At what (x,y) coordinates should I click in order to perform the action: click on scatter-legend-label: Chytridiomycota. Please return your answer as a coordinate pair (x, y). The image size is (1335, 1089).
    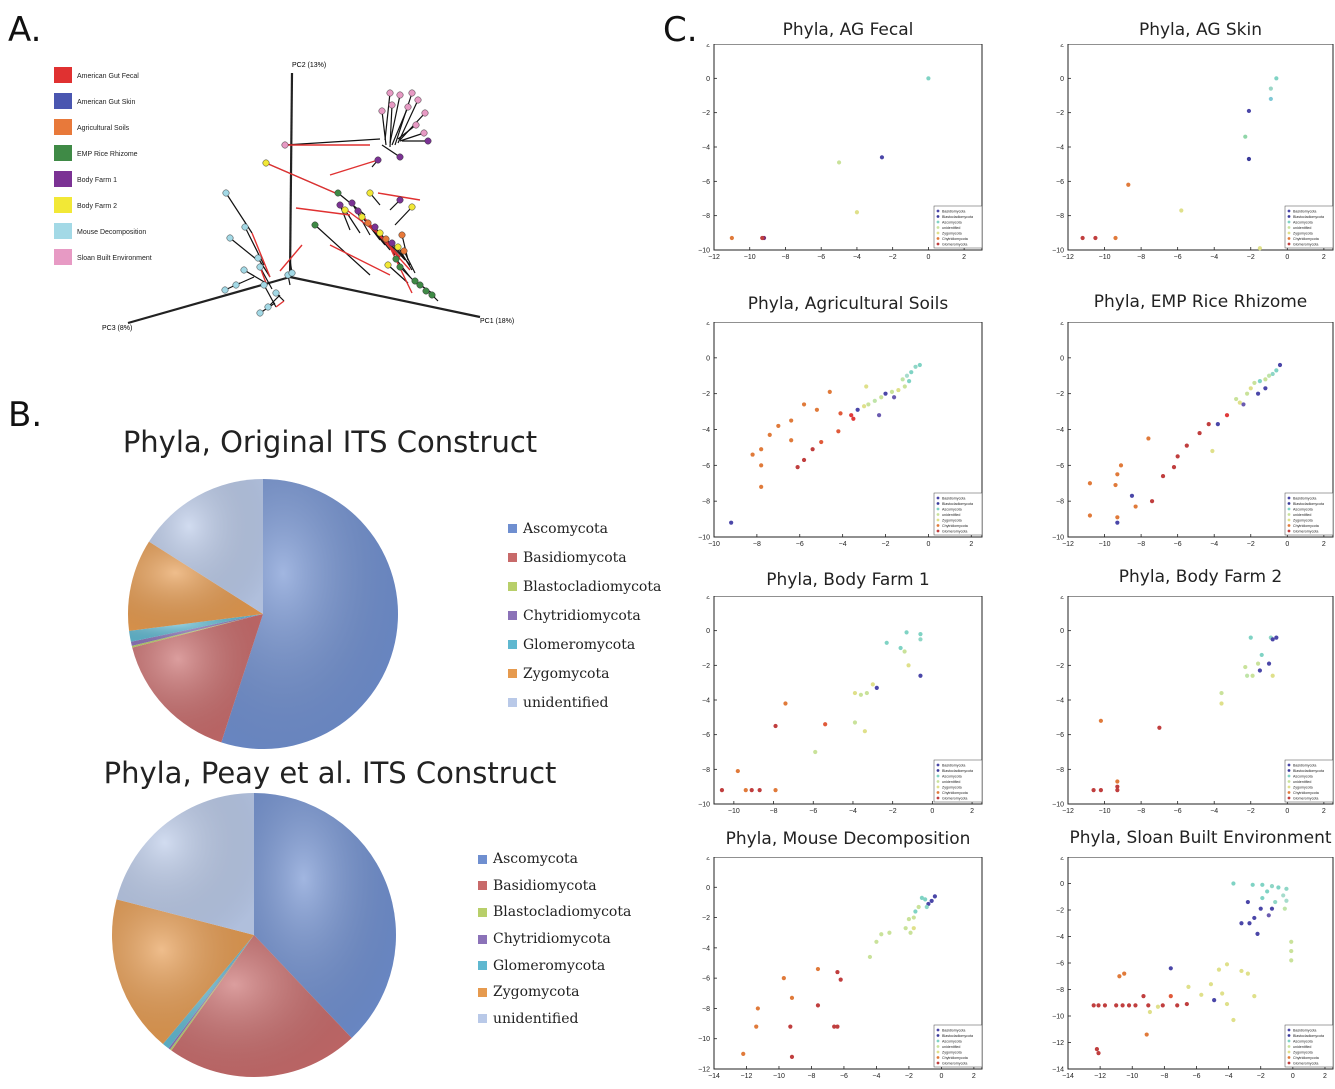
    Looking at the image, I should click on (1306, 793).